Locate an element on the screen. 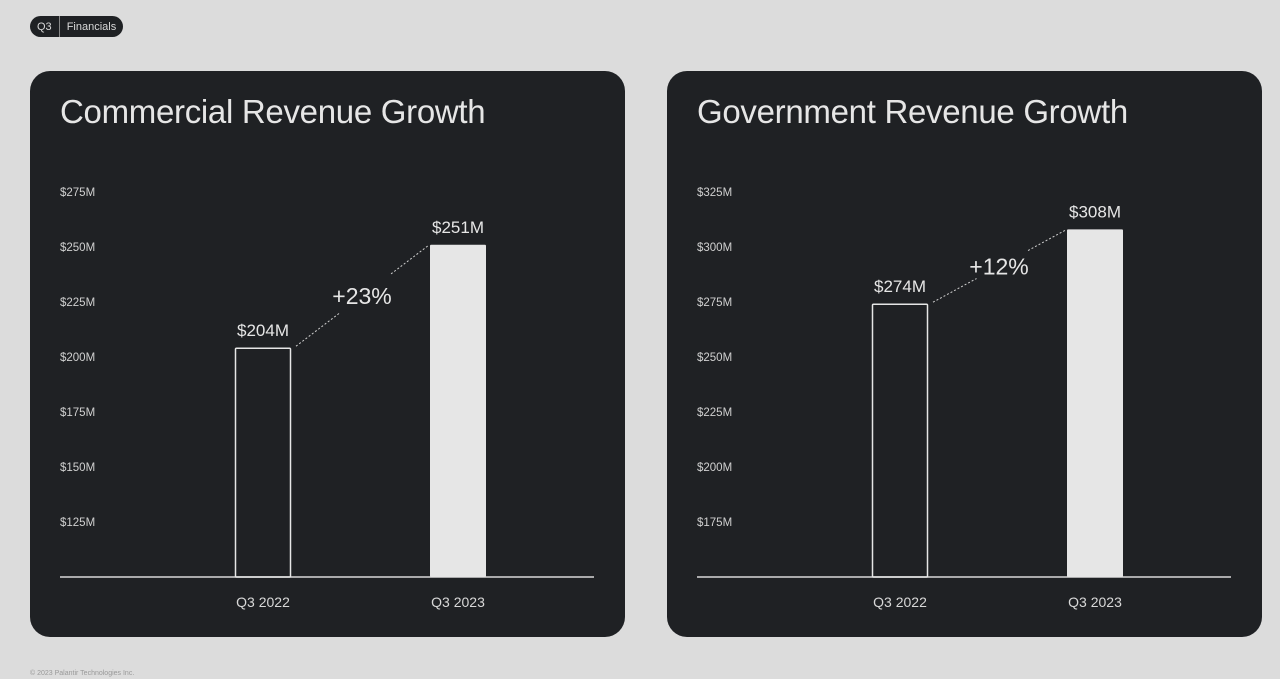 The height and width of the screenshot is (679, 1280). y-tick-label: $125M is located at coordinates (77, 523).